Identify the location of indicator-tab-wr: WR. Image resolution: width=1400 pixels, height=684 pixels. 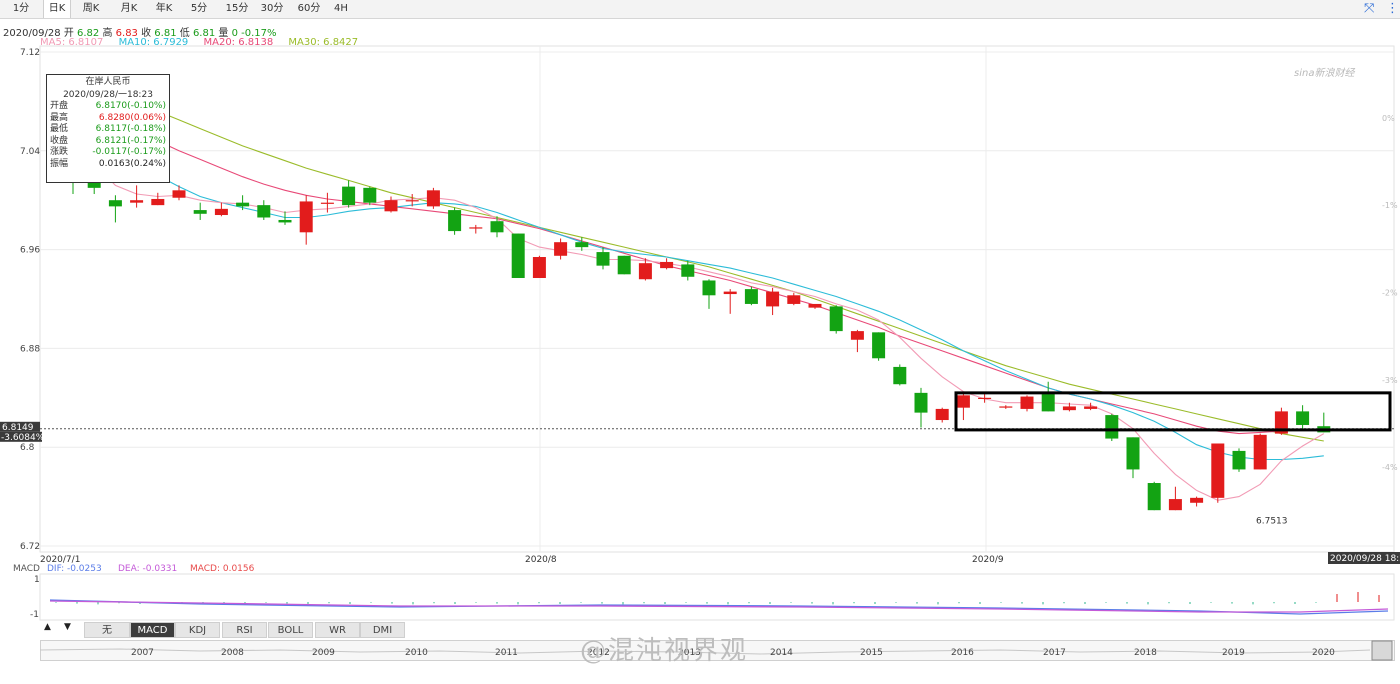
(337, 630).